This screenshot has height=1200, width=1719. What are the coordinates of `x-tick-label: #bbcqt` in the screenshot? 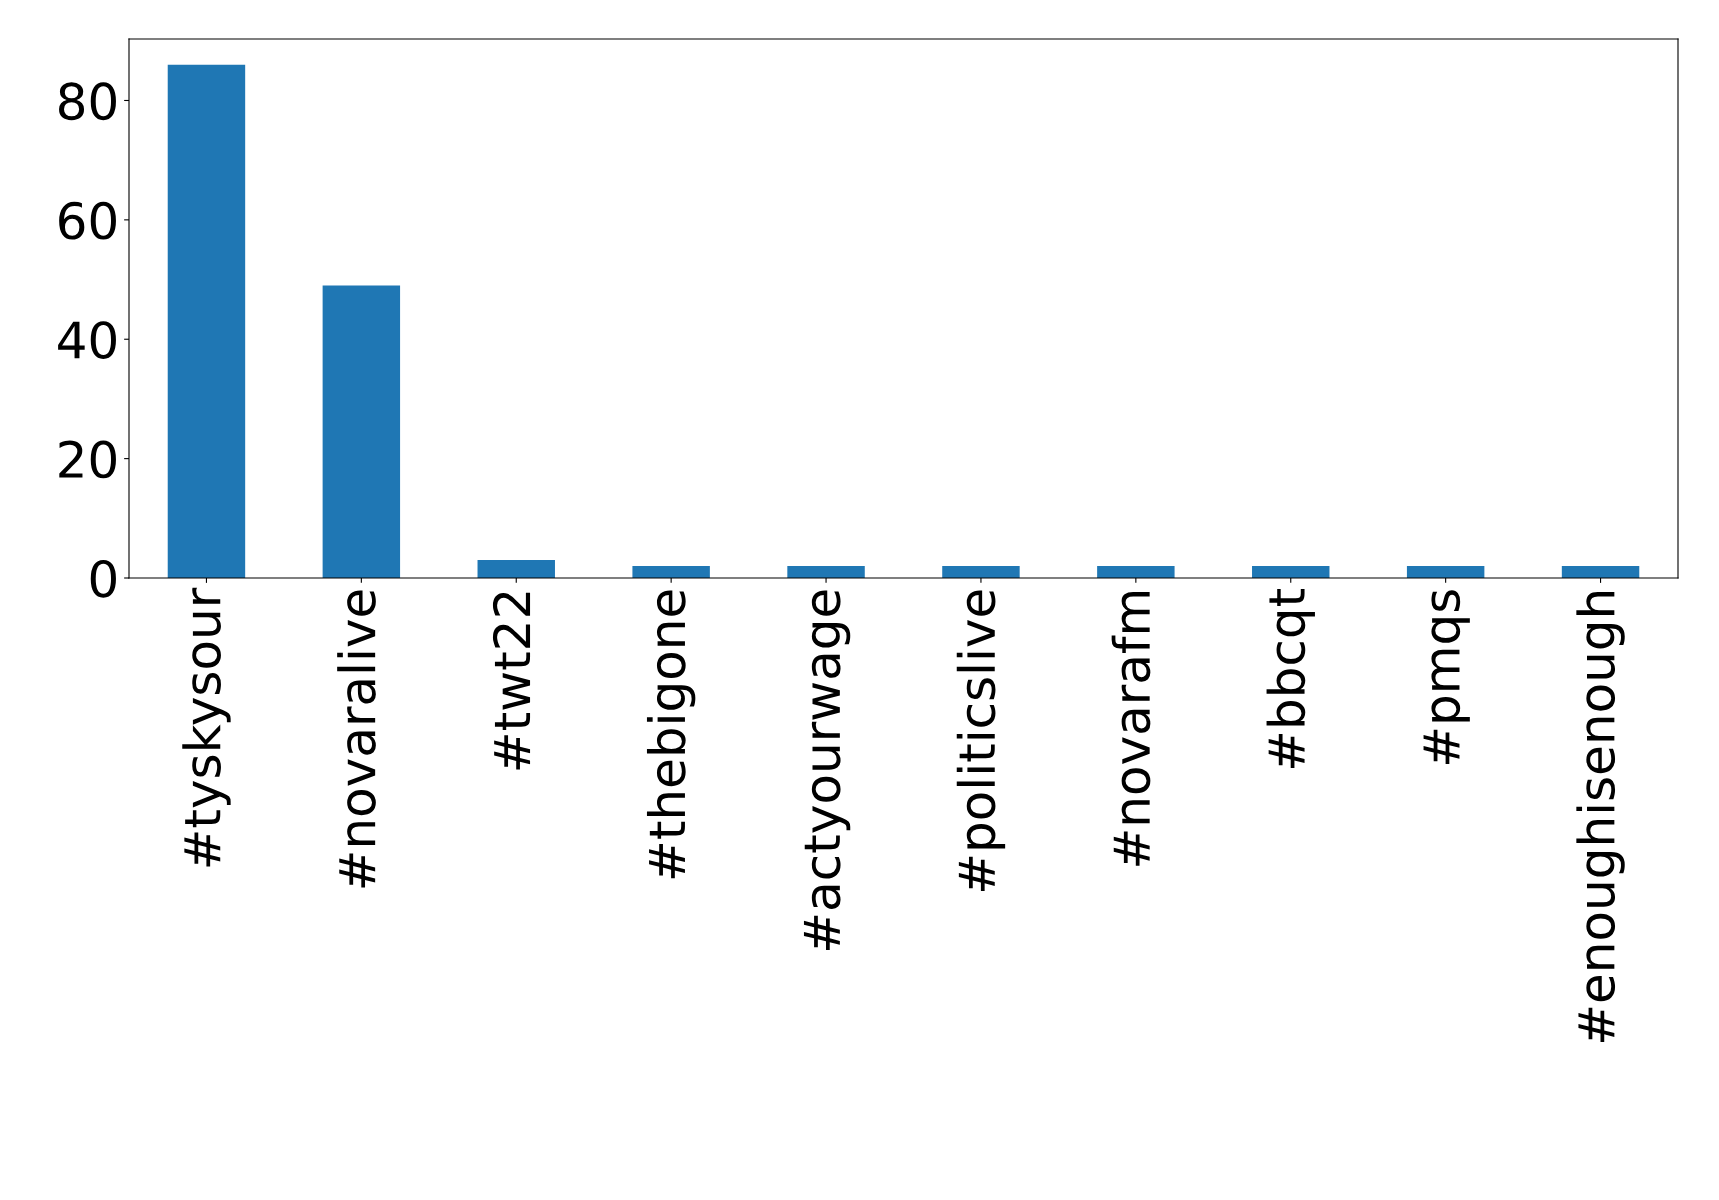 It's located at (1290, 678).